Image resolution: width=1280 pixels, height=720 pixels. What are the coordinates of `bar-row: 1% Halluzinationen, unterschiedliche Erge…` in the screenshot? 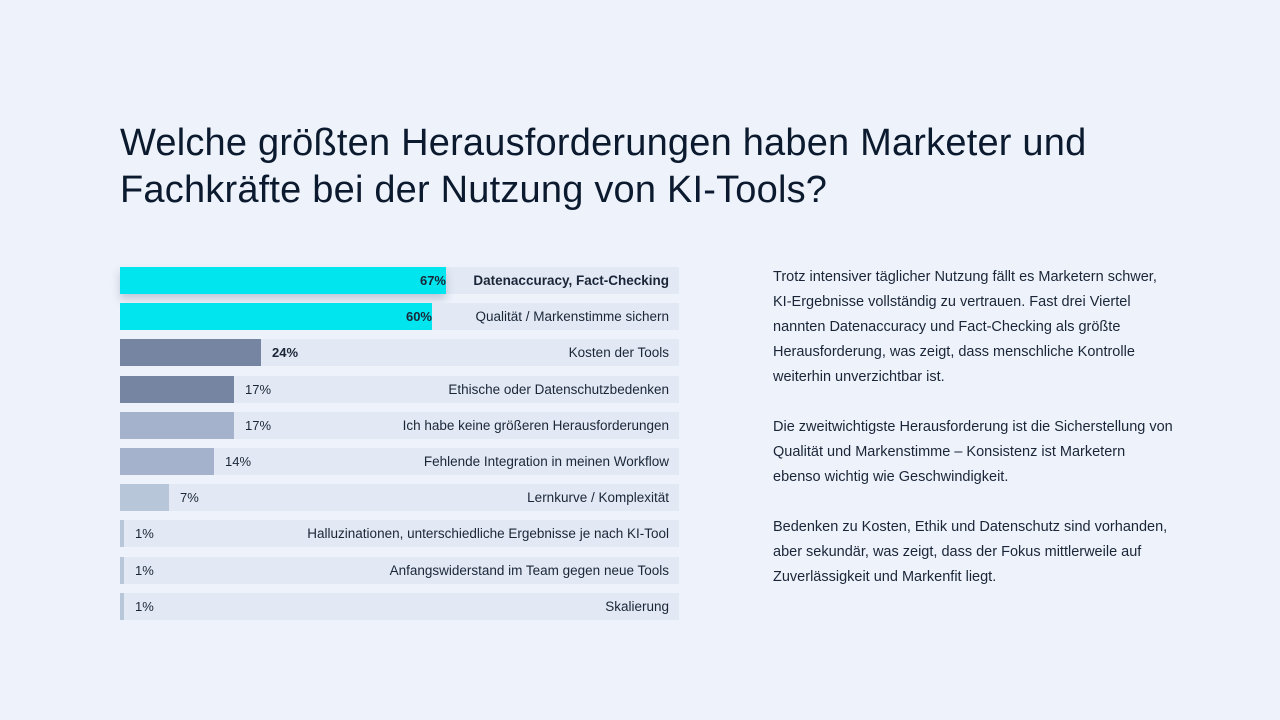 It's located at (399, 534).